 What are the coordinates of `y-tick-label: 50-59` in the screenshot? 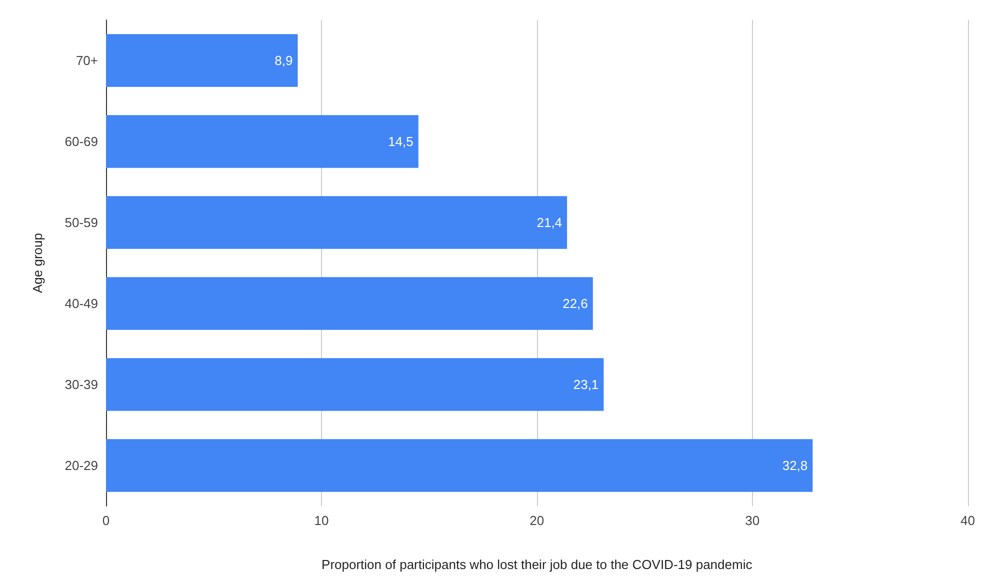 It's located at (81, 222).